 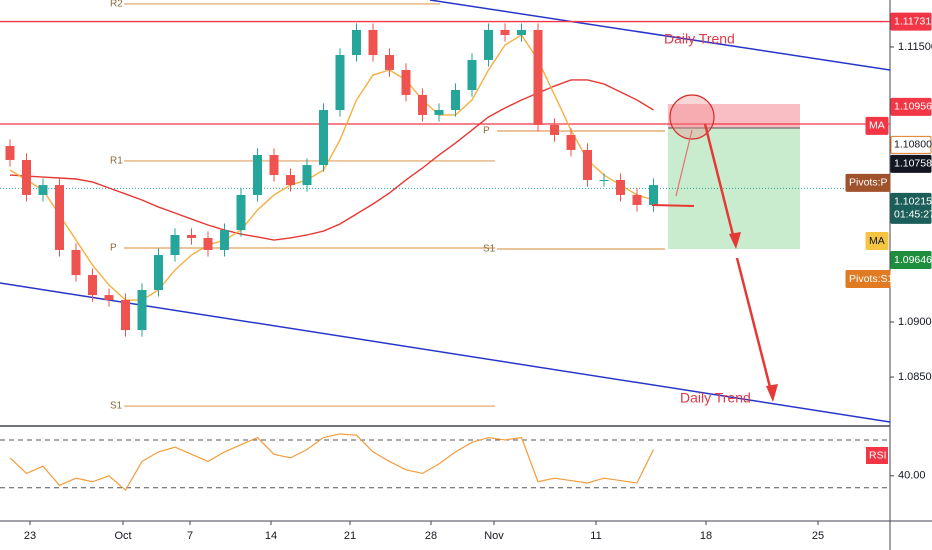 What do you see at coordinates (122, 536) in the screenshot?
I see `x-tick-label: Oct` at bounding box center [122, 536].